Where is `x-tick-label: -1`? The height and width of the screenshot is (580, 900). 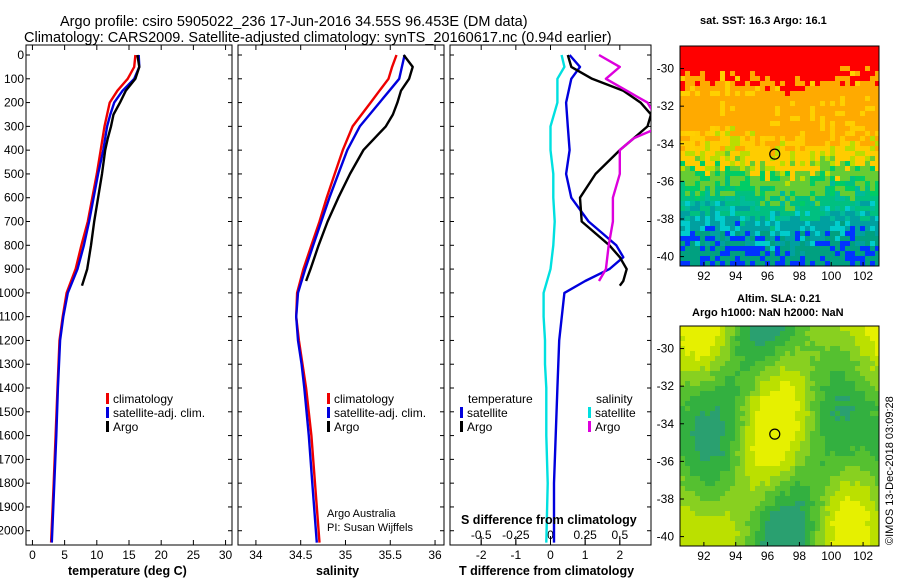
x-tick-label: -1 is located at coordinates (516, 555).